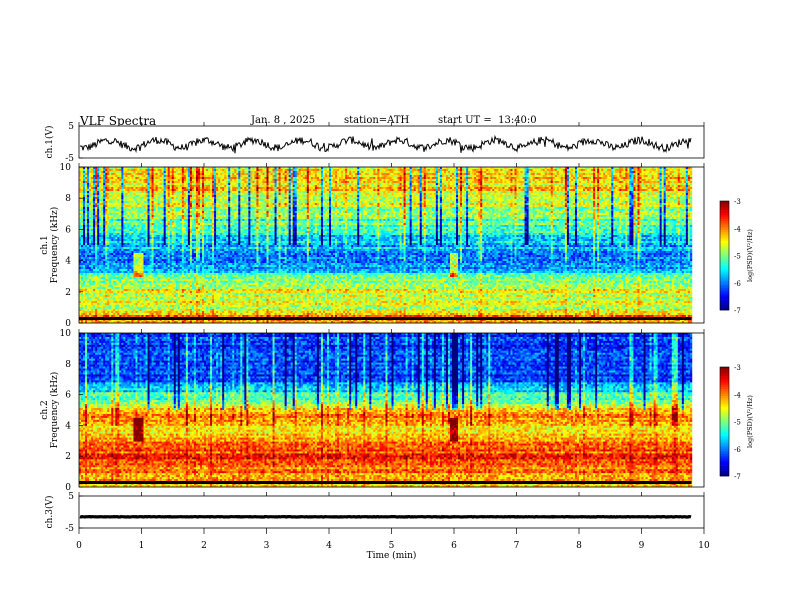  I want to click on ch1-waveform-ytick-label: 5, so click(71, 127).